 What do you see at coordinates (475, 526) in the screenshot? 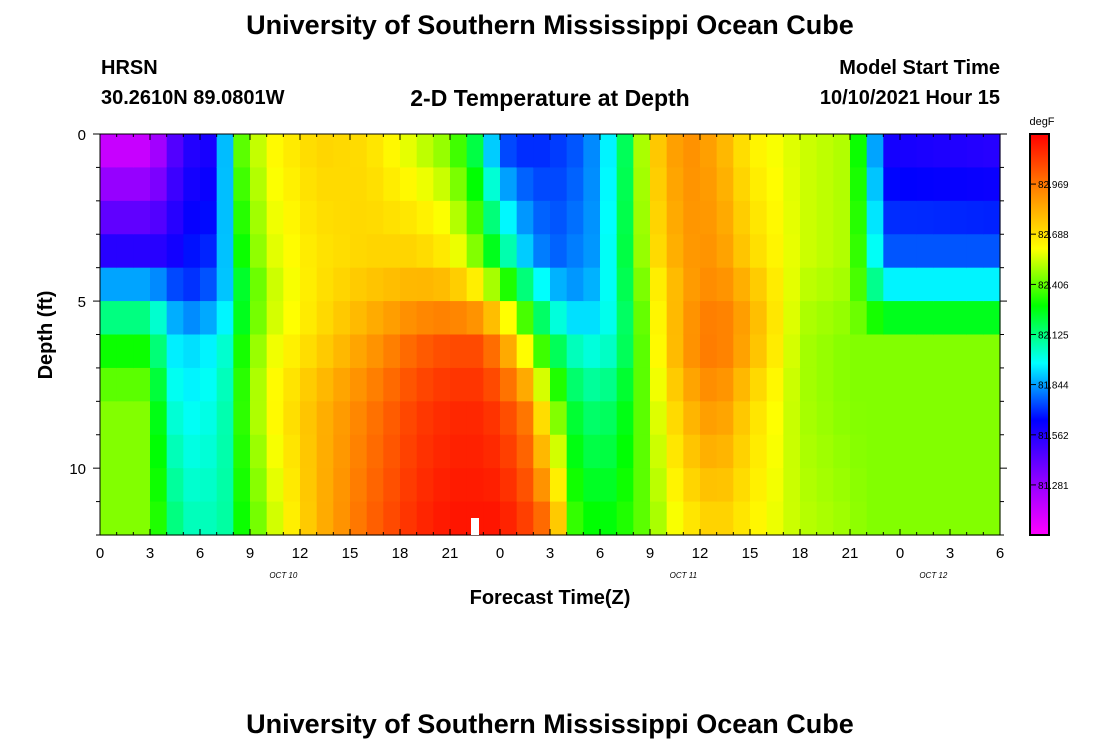
I see `current-time-marker` at bounding box center [475, 526].